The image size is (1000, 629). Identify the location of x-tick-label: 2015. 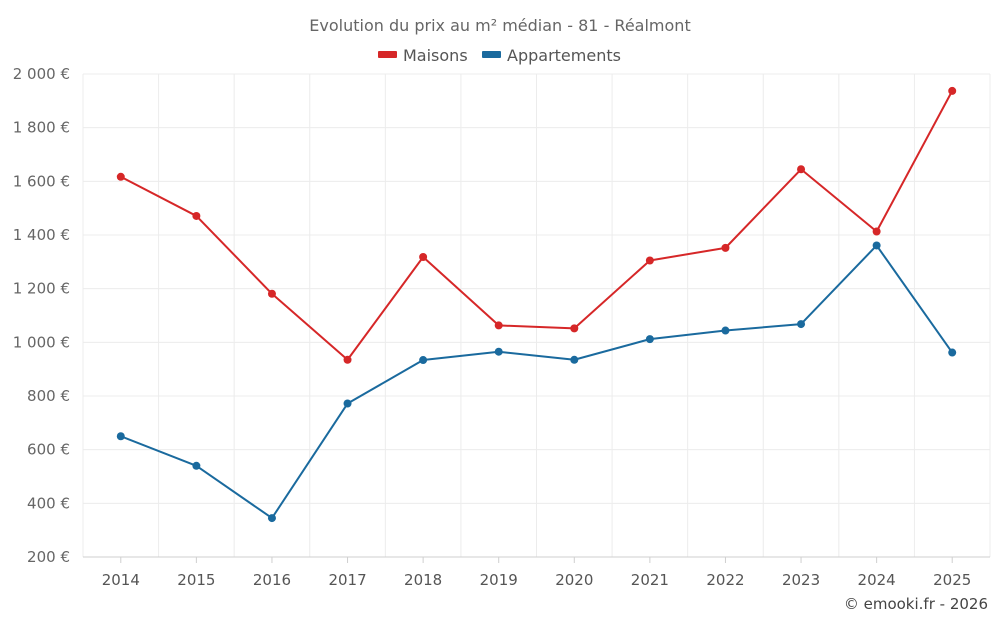
(196, 580).